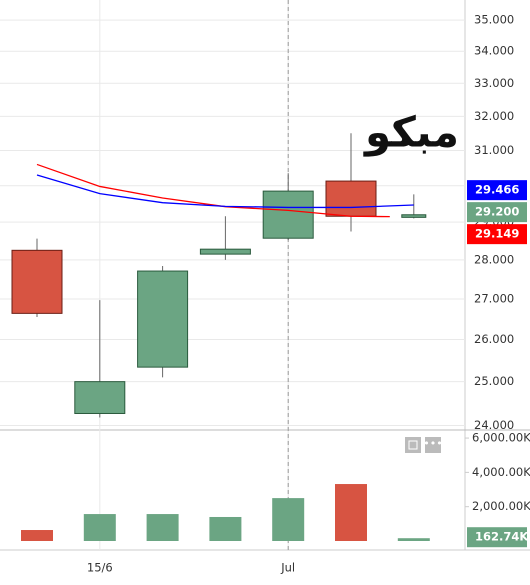 This screenshot has width=530, height=585. Describe the element at coordinates (411, 133) in the screenshot. I see `annotation: مبكو` at that location.